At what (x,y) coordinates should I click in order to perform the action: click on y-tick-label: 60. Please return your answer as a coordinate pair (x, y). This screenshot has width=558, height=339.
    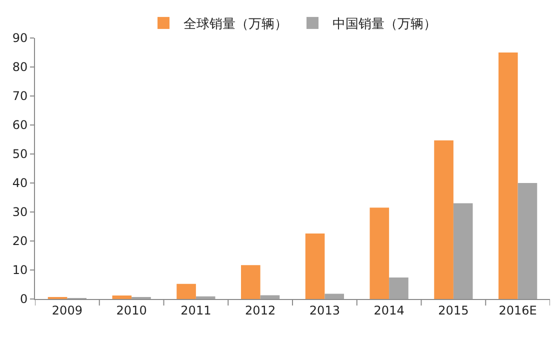
    Looking at the image, I should click on (20, 125).